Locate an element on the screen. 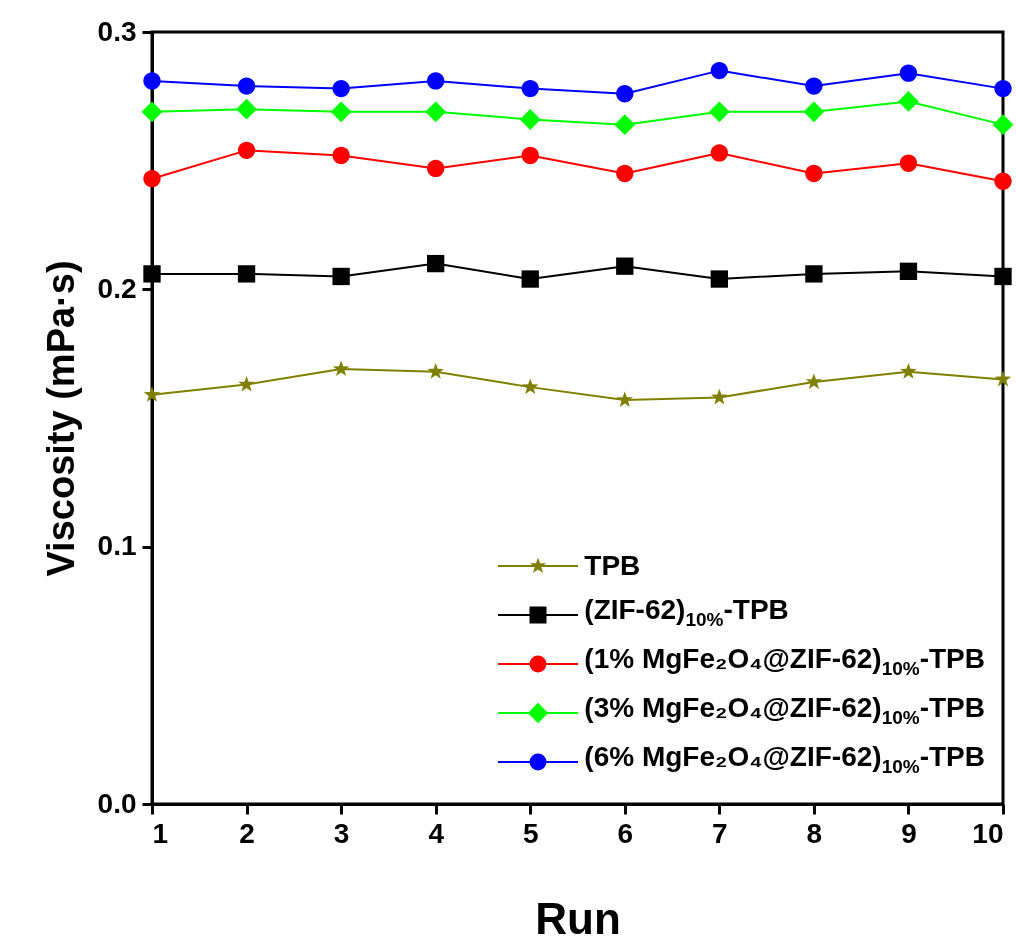  x-tick-label: 6 is located at coordinates (625, 833).